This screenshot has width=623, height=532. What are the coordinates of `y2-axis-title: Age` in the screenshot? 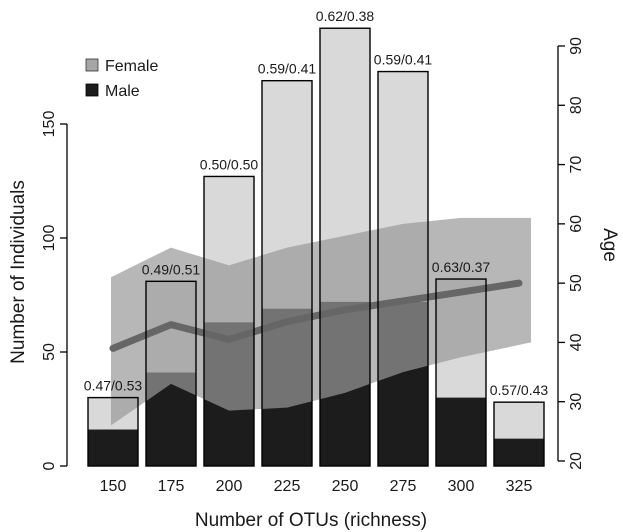 It's located at (609, 245).